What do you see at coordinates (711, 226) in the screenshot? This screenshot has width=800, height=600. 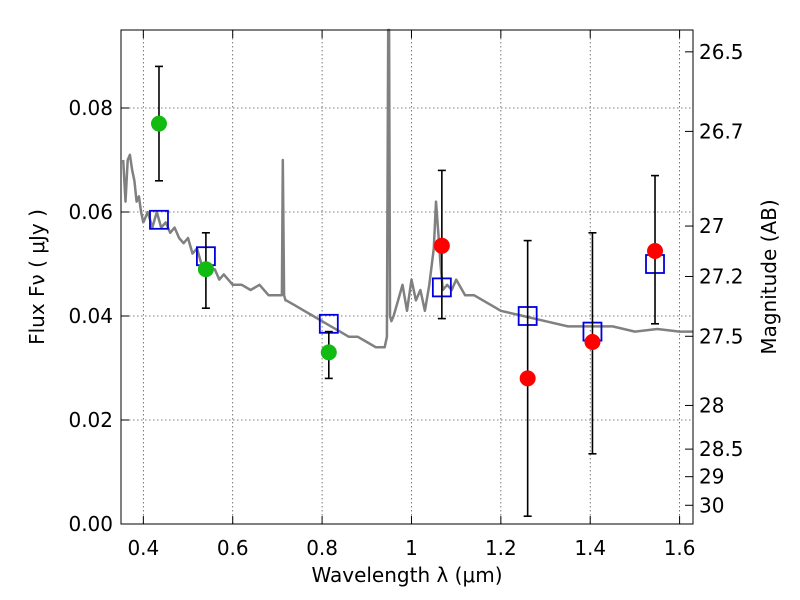 I see `y2-tick-label: 27` at bounding box center [711, 226].